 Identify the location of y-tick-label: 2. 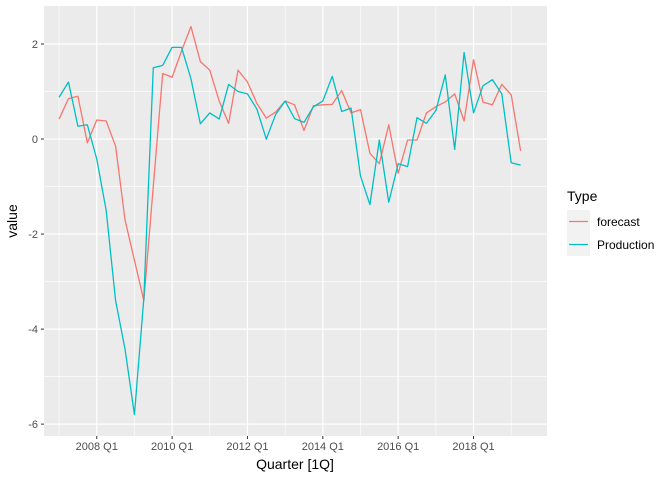
(35, 45).